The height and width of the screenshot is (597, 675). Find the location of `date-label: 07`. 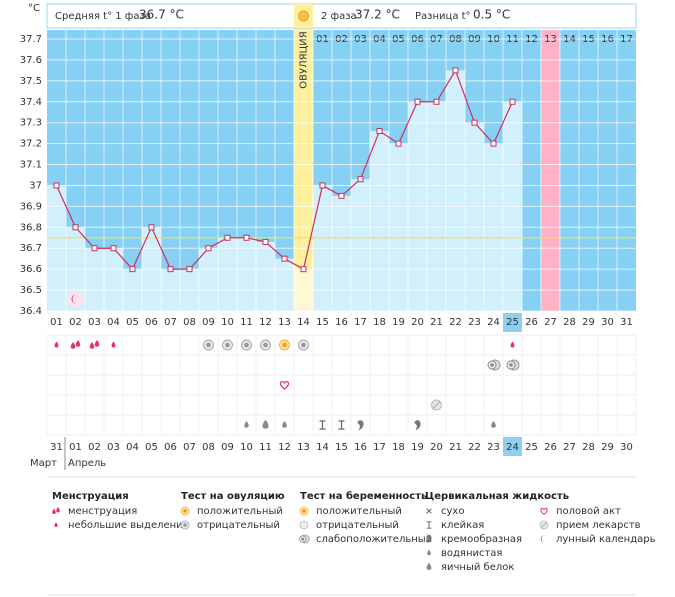

date-label: 07 is located at coordinates (189, 447).